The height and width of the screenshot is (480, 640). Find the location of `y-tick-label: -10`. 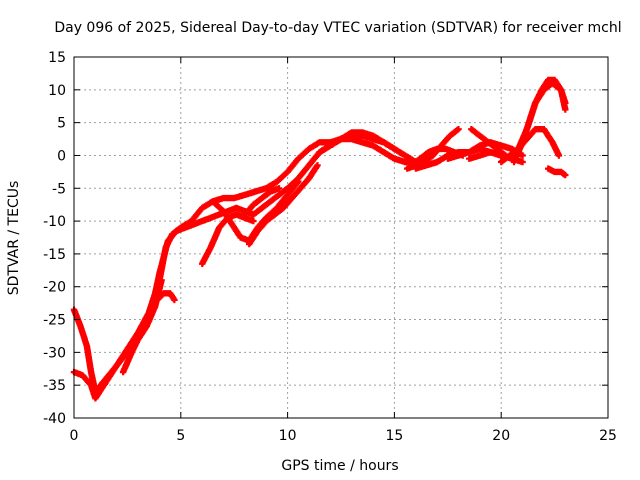

y-tick-label: -10 is located at coordinates (54, 222).